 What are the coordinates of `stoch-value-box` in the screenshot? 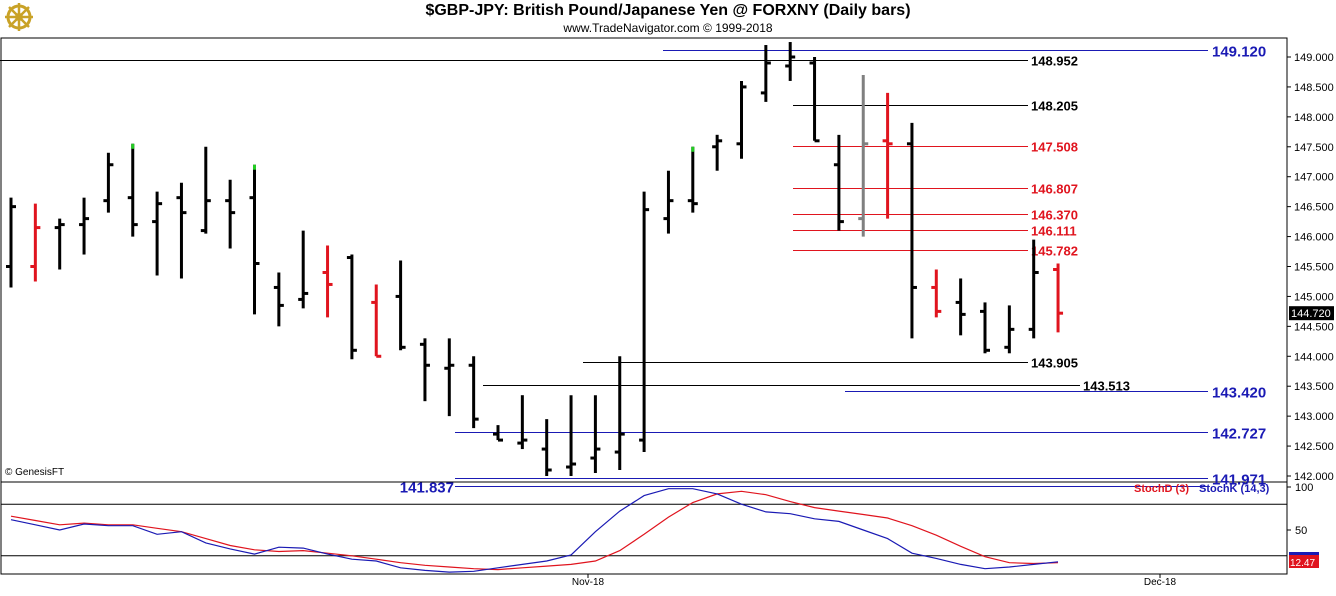 It's located at (1304, 561).